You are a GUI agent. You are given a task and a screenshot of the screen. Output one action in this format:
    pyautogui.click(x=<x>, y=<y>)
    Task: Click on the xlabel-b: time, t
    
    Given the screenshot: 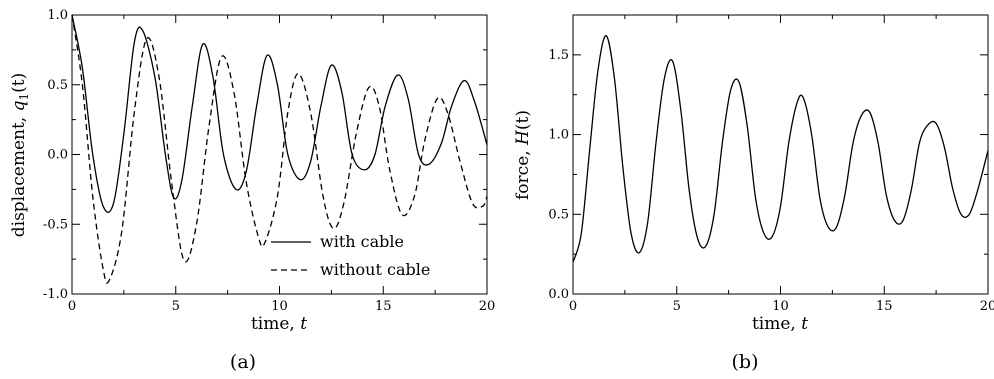 What is the action you would take?
    pyautogui.click(x=780, y=324)
    